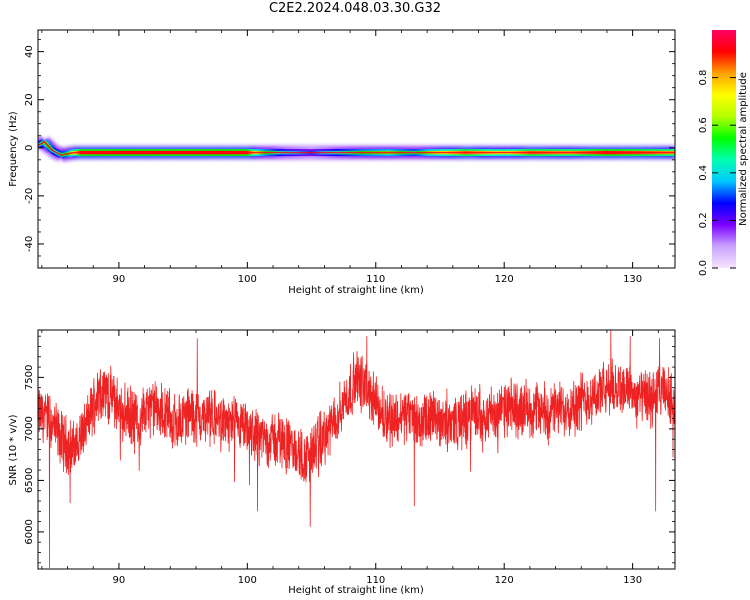 Image resolution: width=750 pixels, height=600 pixels. Describe the element at coordinates (29, 480) in the screenshot. I see `y-tick-label: 6500` at that location.